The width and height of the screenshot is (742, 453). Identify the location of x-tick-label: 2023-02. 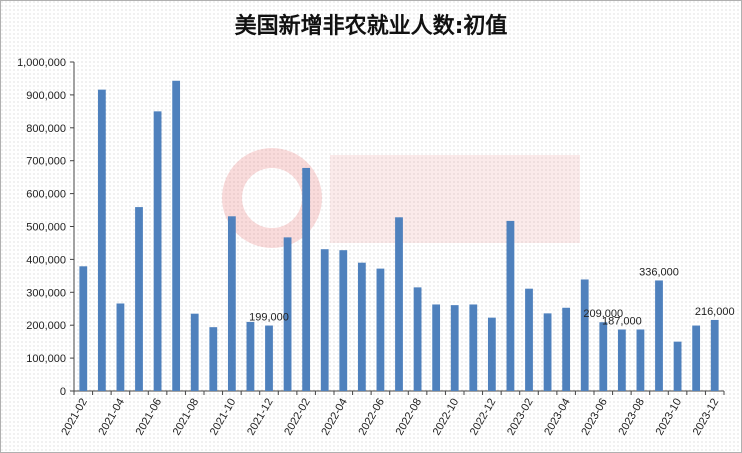
(520, 417).